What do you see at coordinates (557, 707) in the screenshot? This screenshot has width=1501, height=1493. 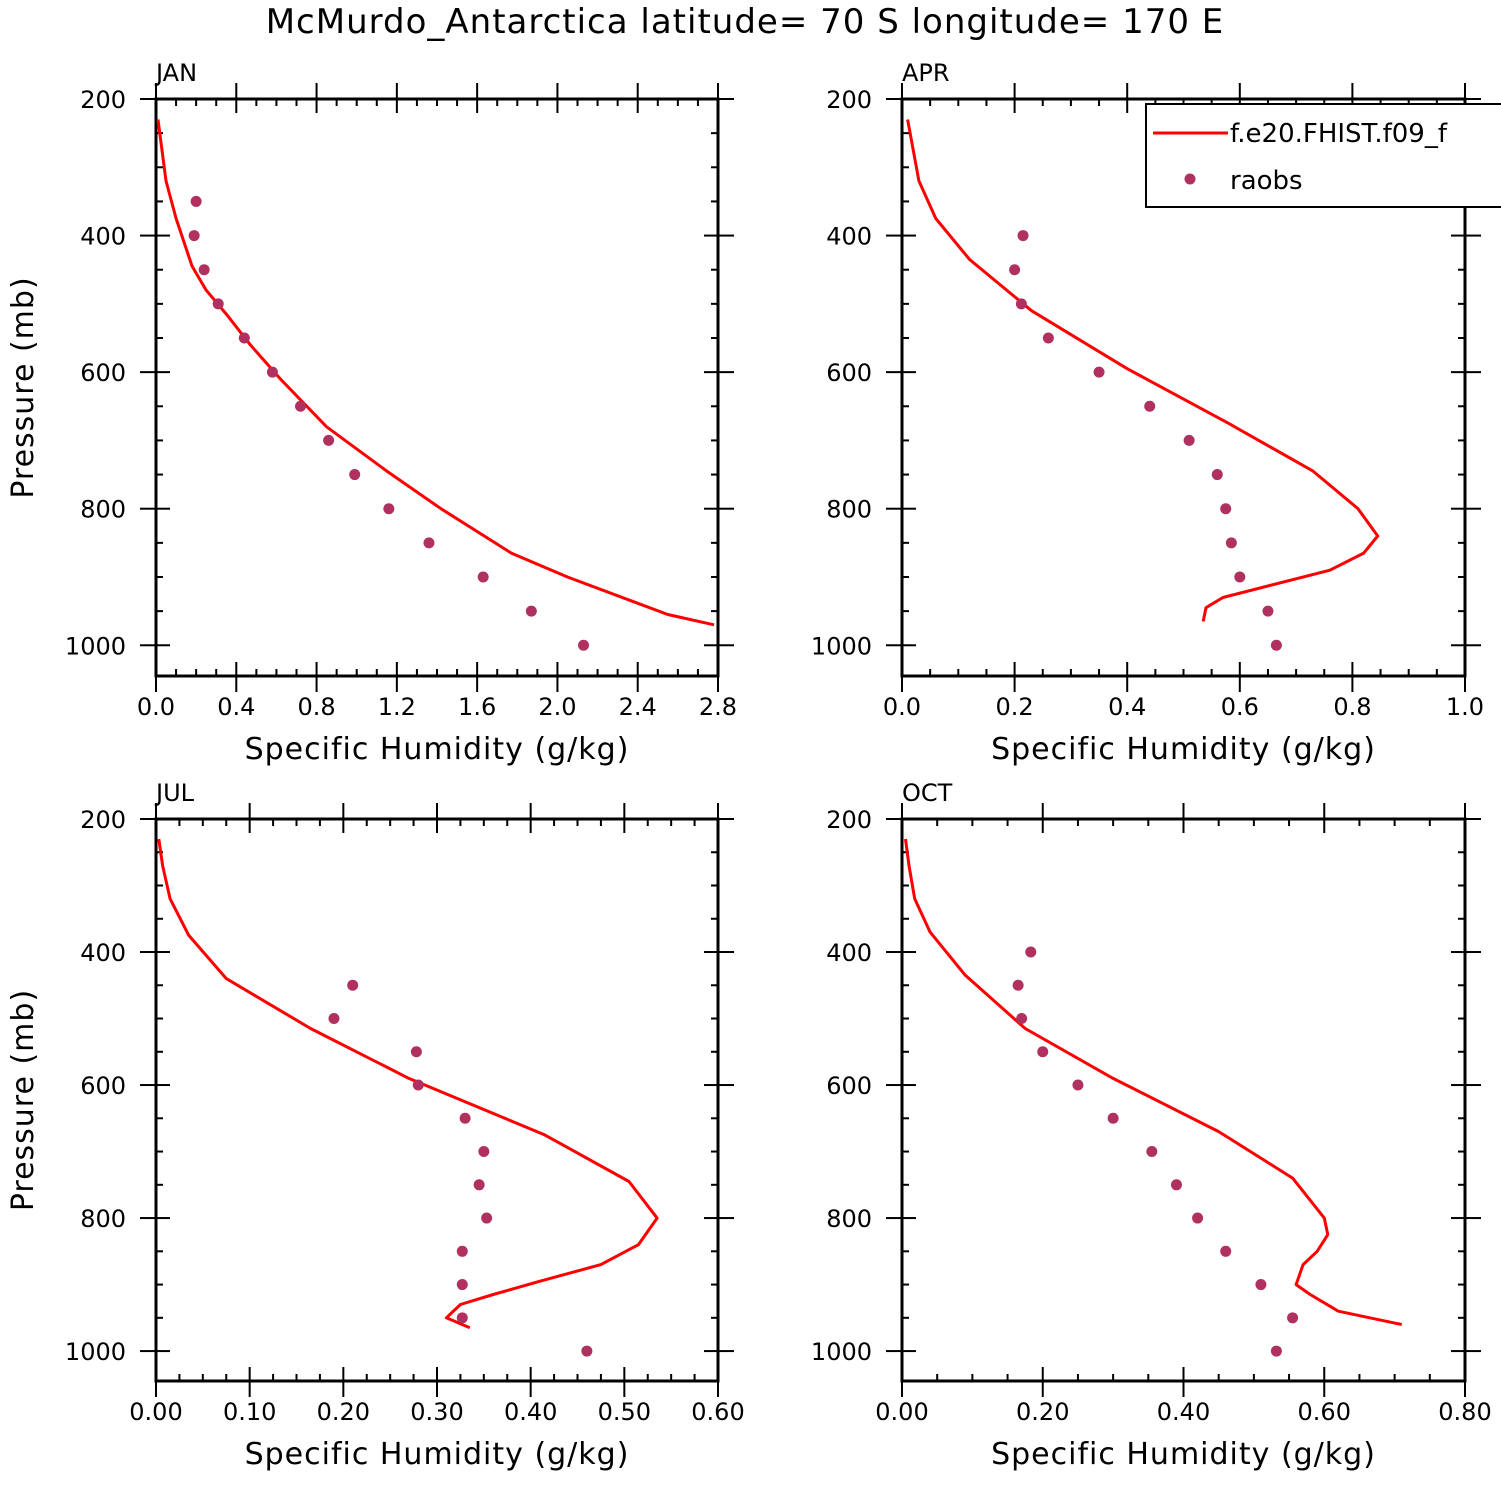 I see `x-tick-label: 2.0` at bounding box center [557, 707].